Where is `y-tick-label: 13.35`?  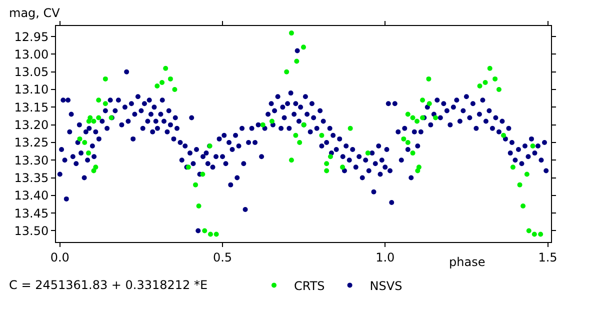 y-tick-label: 13.35 is located at coordinates (31, 177).